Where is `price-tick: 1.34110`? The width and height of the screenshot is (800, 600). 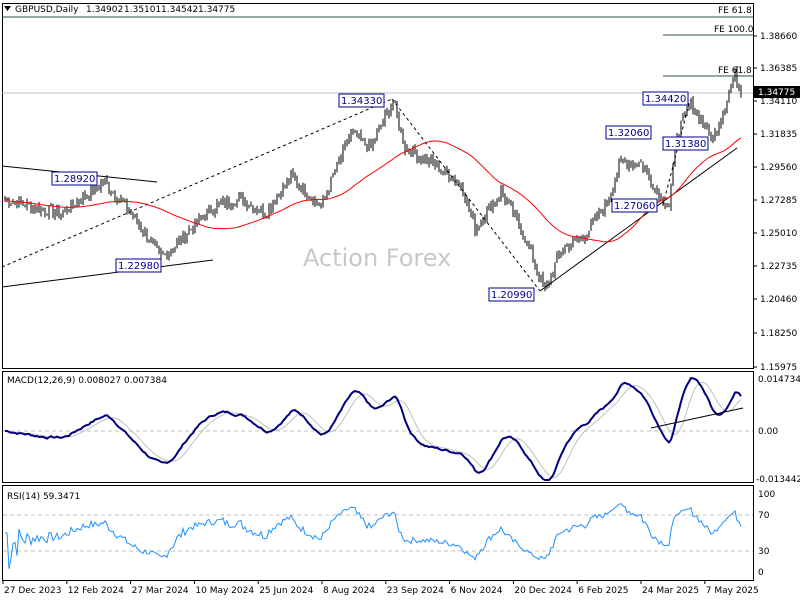
price-tick: 1.34110 is located at coordinates (778, 102).